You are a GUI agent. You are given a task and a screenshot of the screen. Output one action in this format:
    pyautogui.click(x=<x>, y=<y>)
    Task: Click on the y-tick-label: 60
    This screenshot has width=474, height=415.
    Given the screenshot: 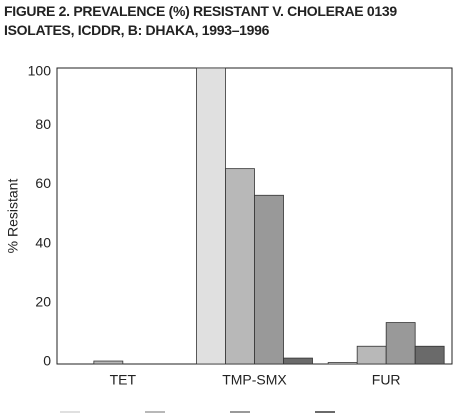 What is the action you would take?
    pyautogui.click(x=43, y=183)
    